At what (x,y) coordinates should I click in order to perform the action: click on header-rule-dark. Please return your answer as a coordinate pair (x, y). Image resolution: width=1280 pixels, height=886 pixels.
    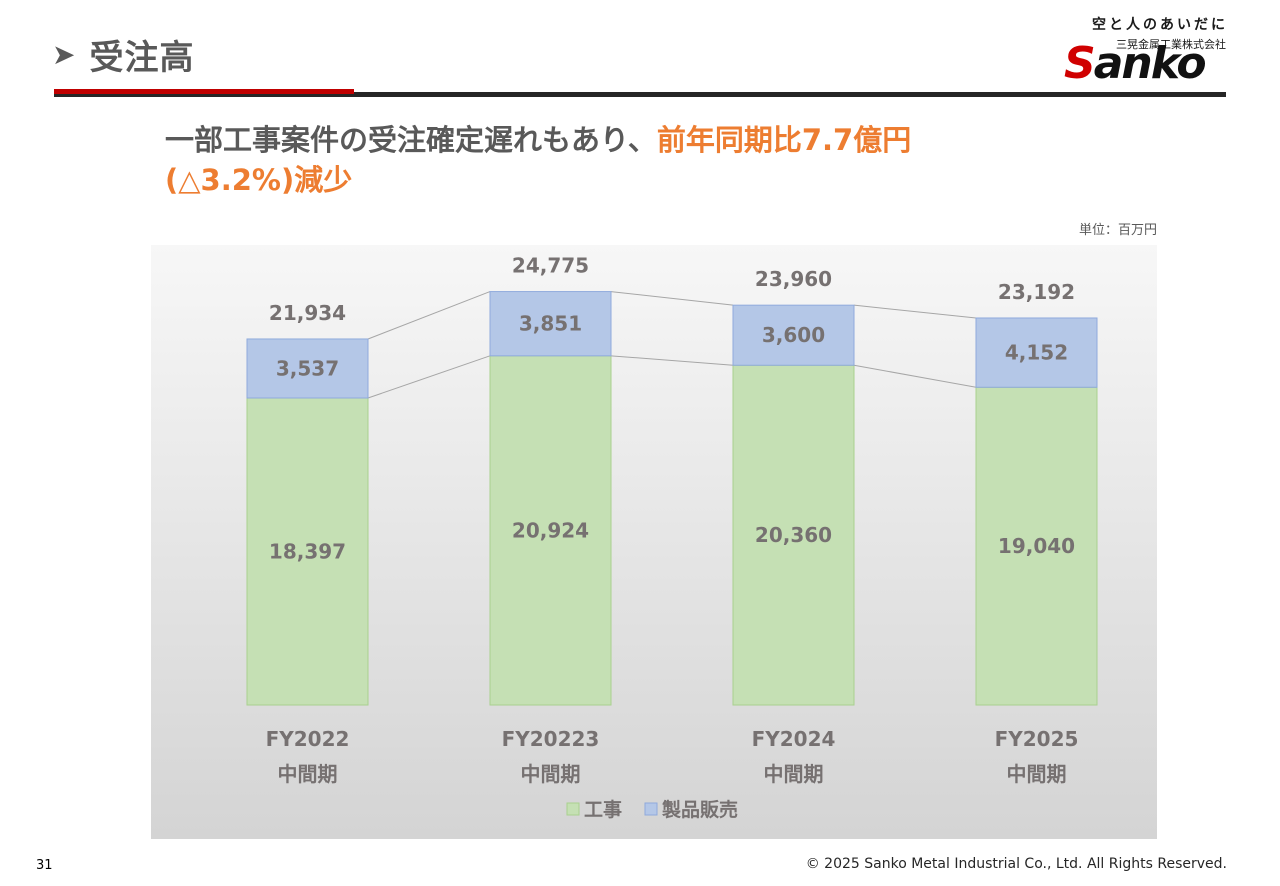
    Looking at the image, I should click on (640, 94).